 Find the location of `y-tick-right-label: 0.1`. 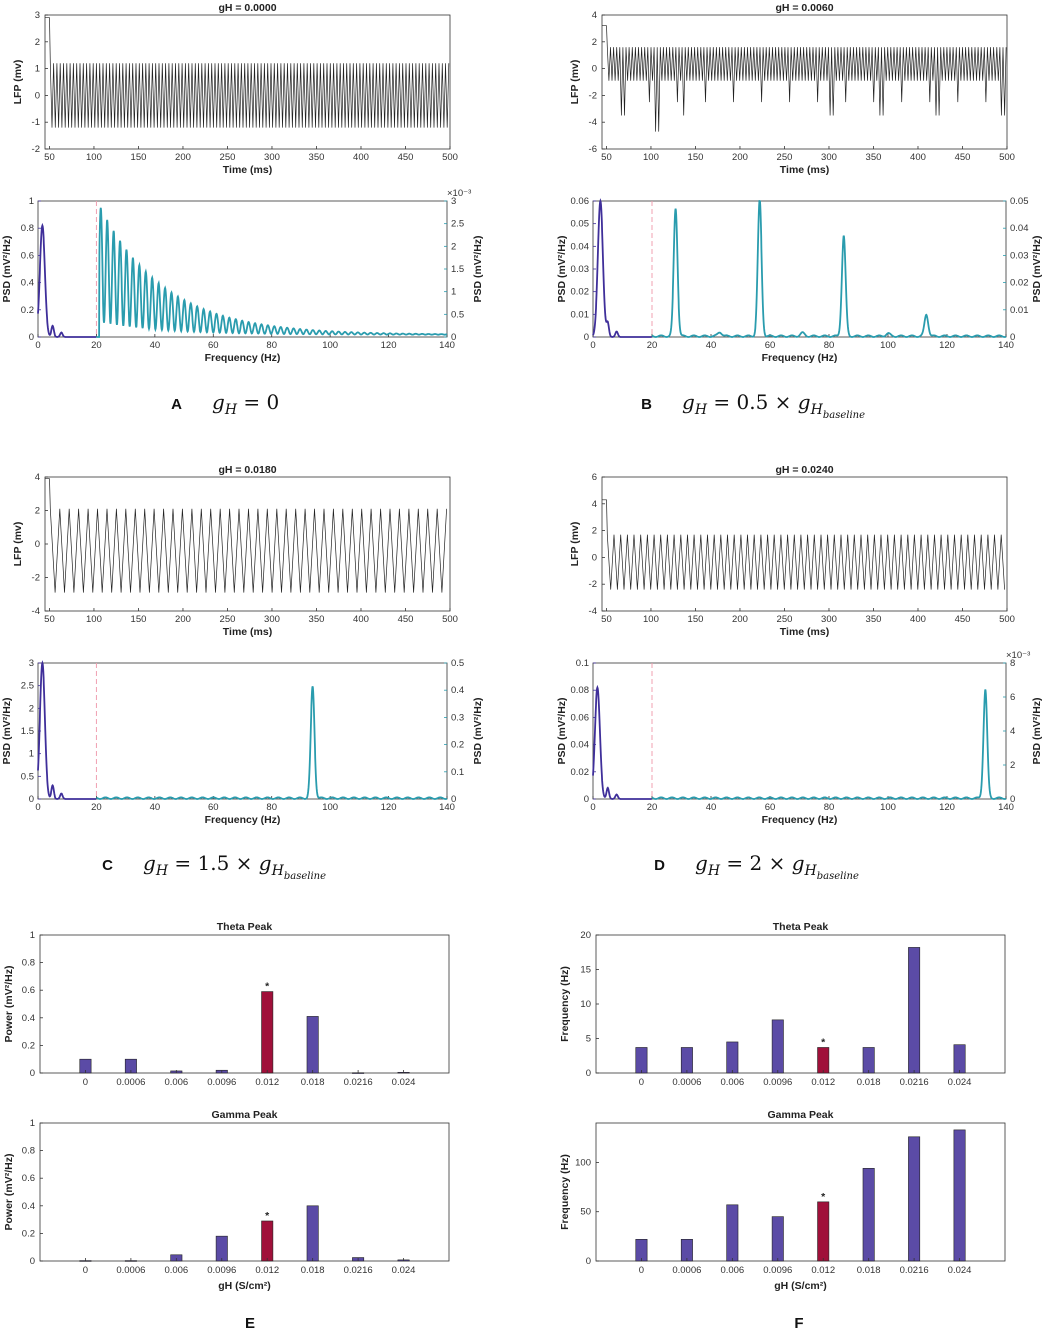

y-tick-right-label: 0.1 is located at coordinates (457, 772).